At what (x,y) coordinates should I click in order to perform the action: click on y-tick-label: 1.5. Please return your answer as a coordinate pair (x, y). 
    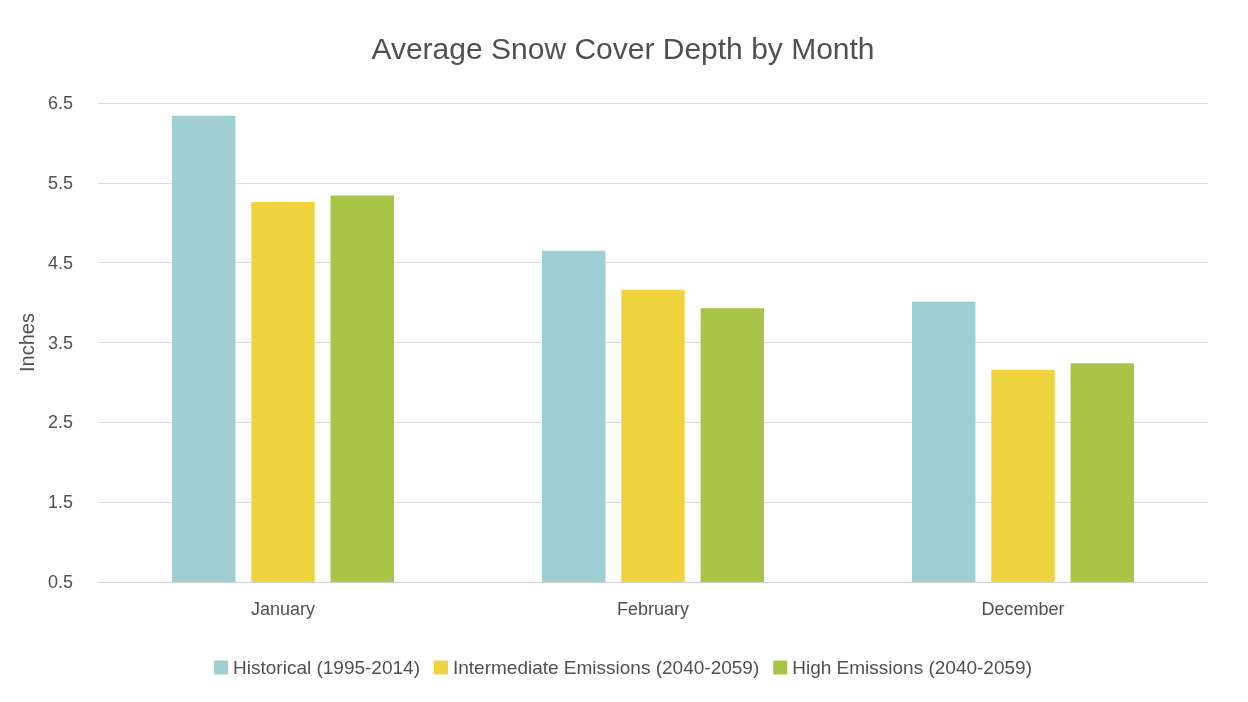
    Looking at the image, I should click on (60, 502).